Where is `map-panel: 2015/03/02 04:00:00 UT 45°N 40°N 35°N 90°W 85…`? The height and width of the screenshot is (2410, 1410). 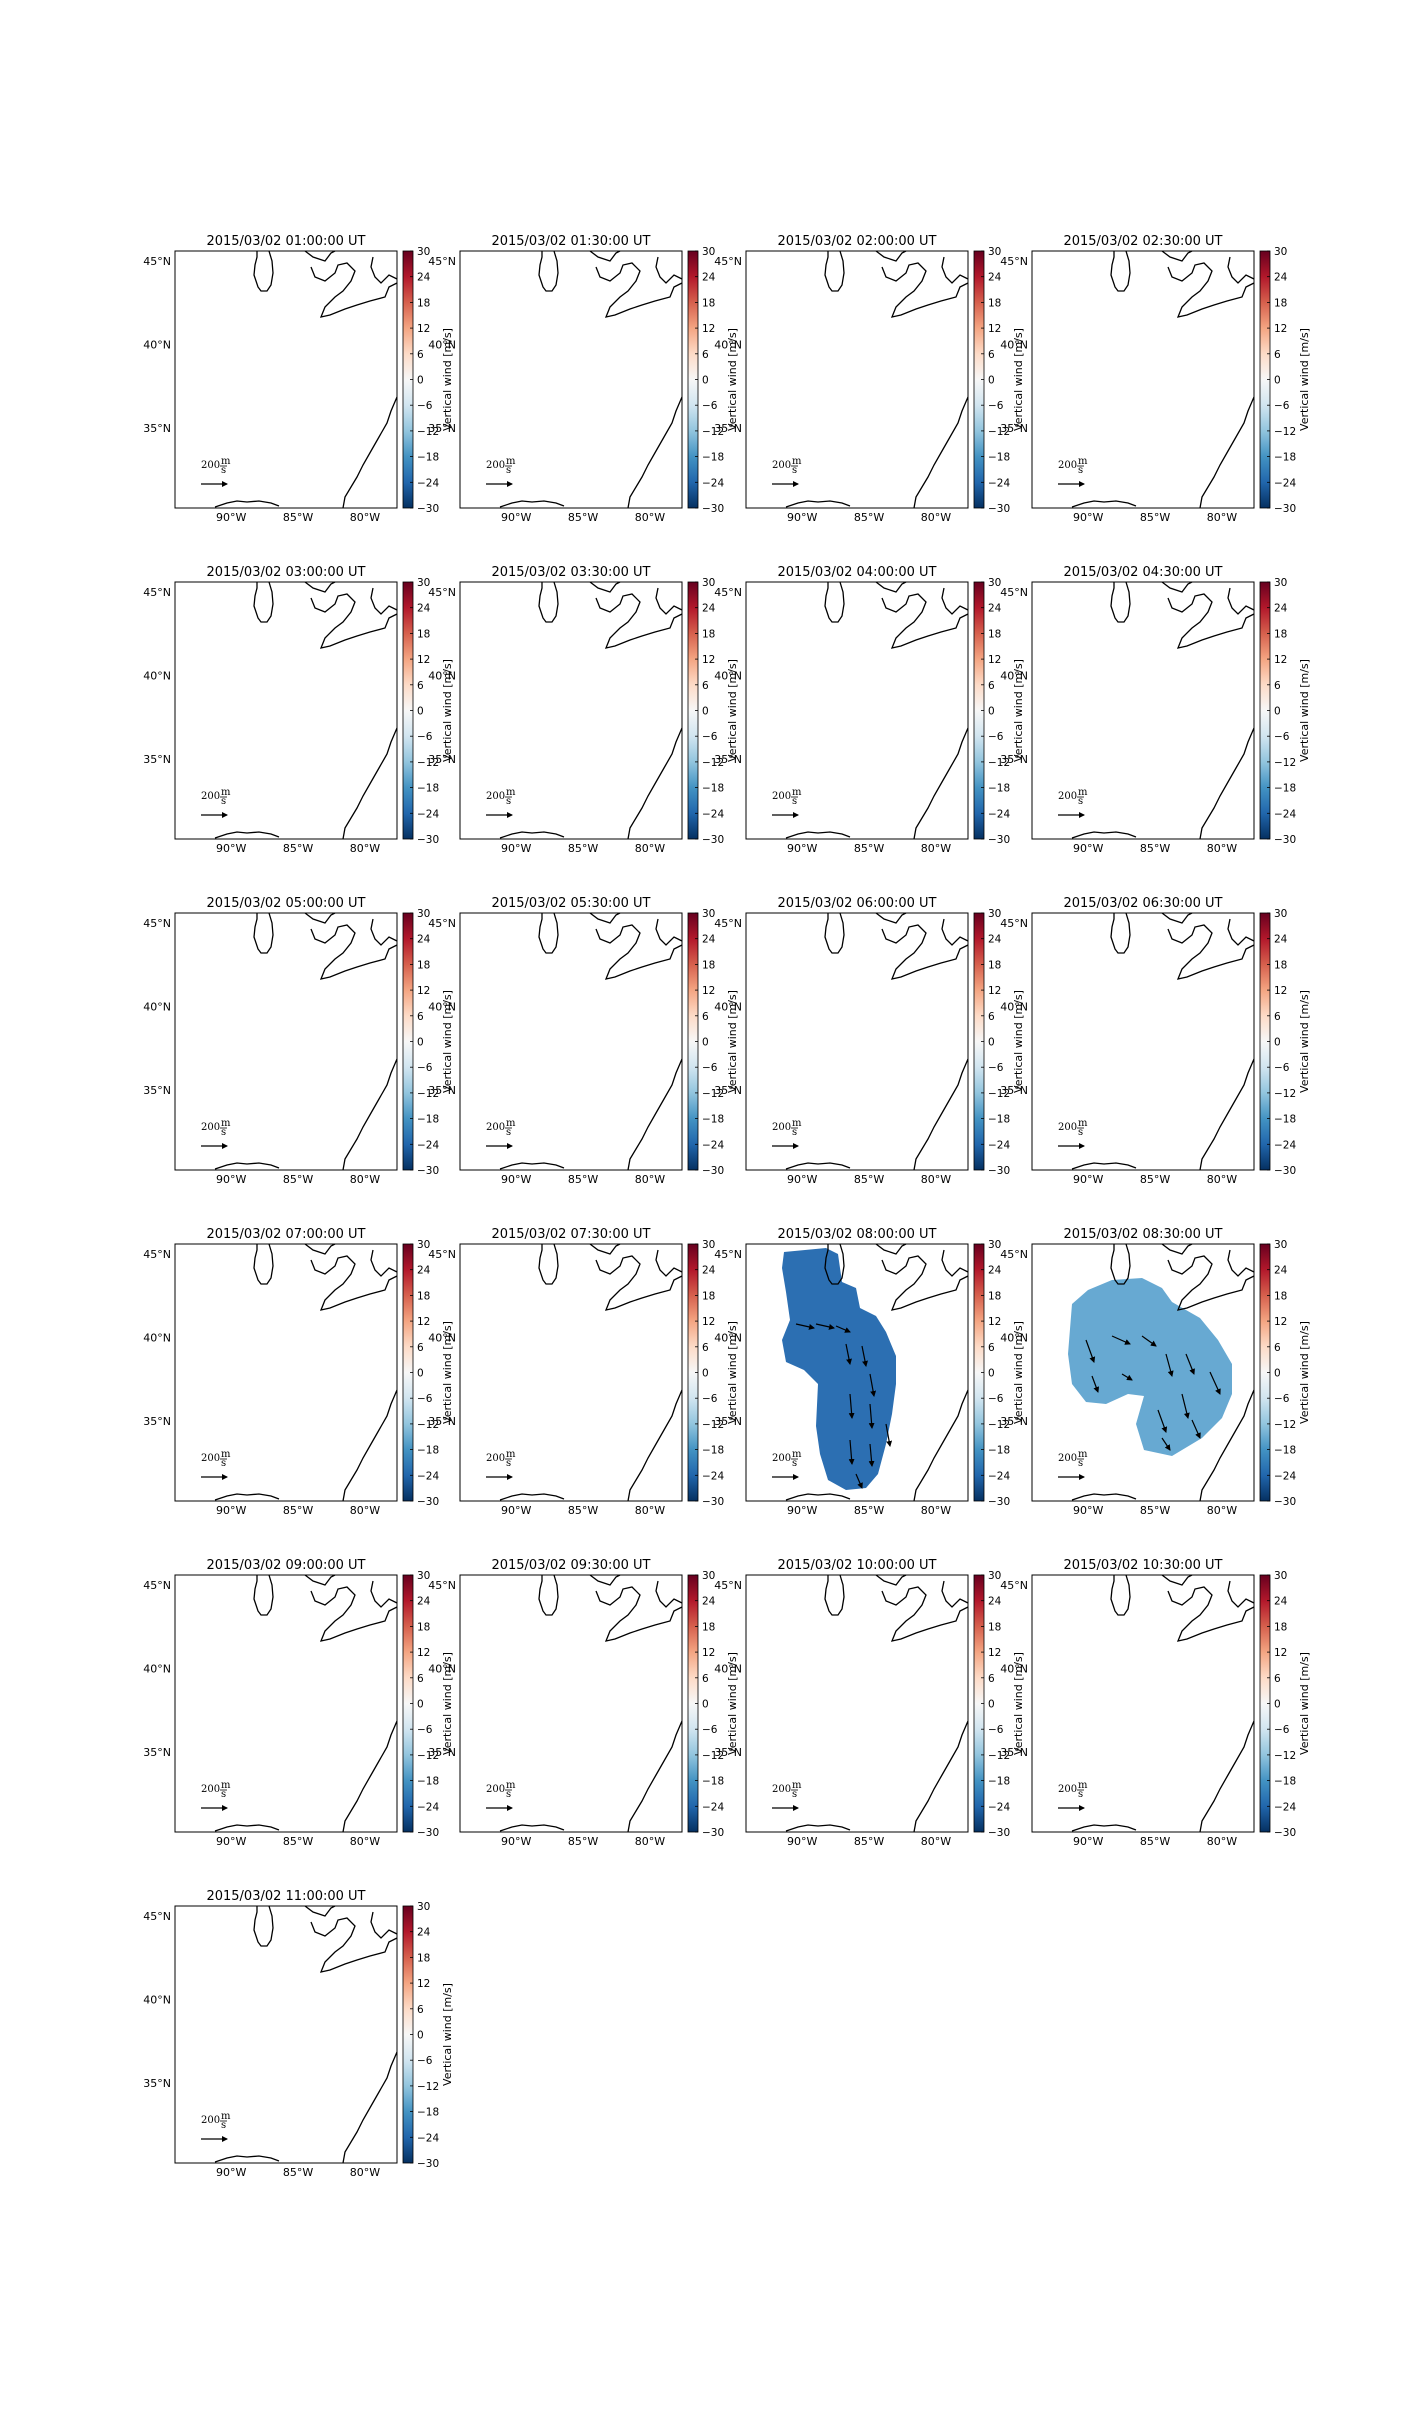 map-panel: 2015/03/02 04:00:00 UT 45°N 40°N 35°N 90°W 85… is located at coordinates (869, 710).